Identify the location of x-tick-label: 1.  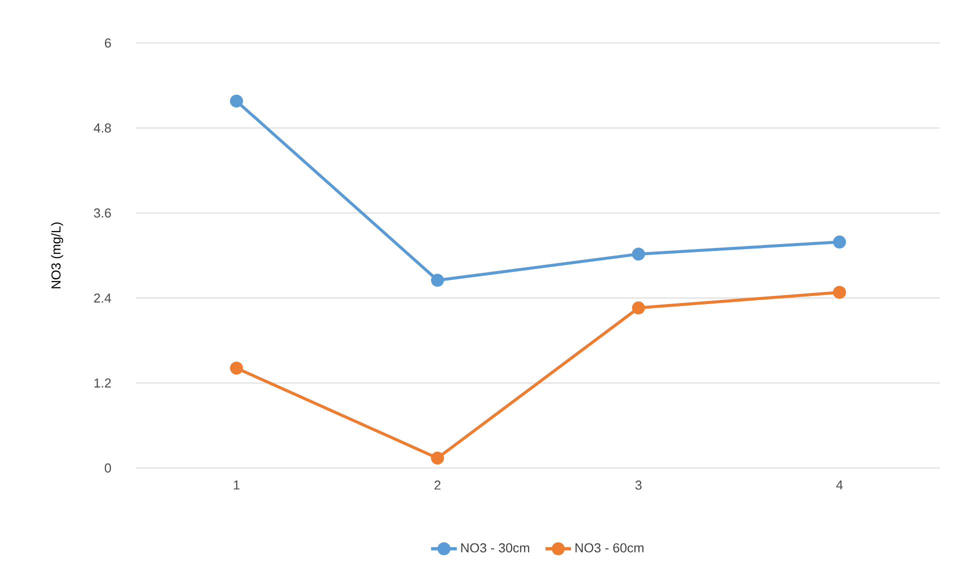
(237, 485).